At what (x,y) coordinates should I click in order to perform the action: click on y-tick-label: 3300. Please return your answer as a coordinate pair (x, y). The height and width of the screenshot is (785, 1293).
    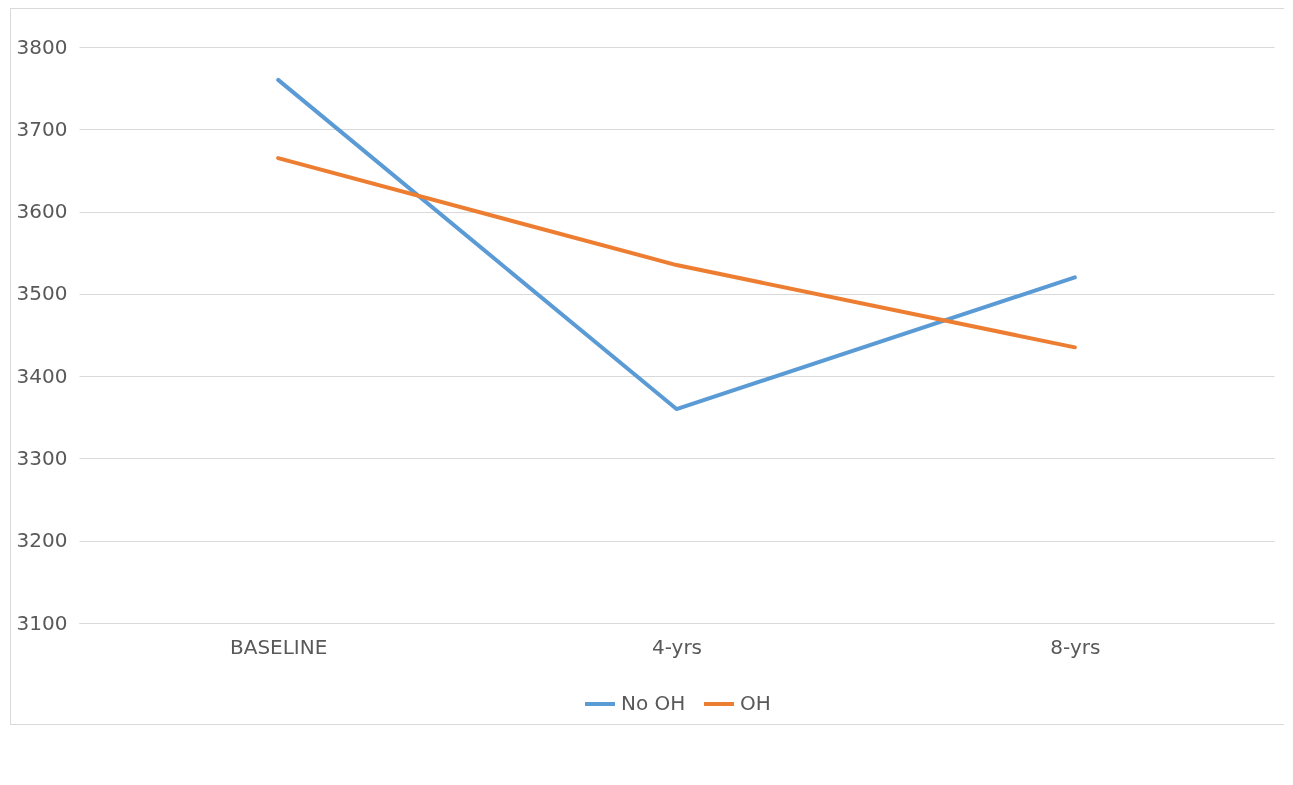
    Looking at the image, I should click on (42, 457).